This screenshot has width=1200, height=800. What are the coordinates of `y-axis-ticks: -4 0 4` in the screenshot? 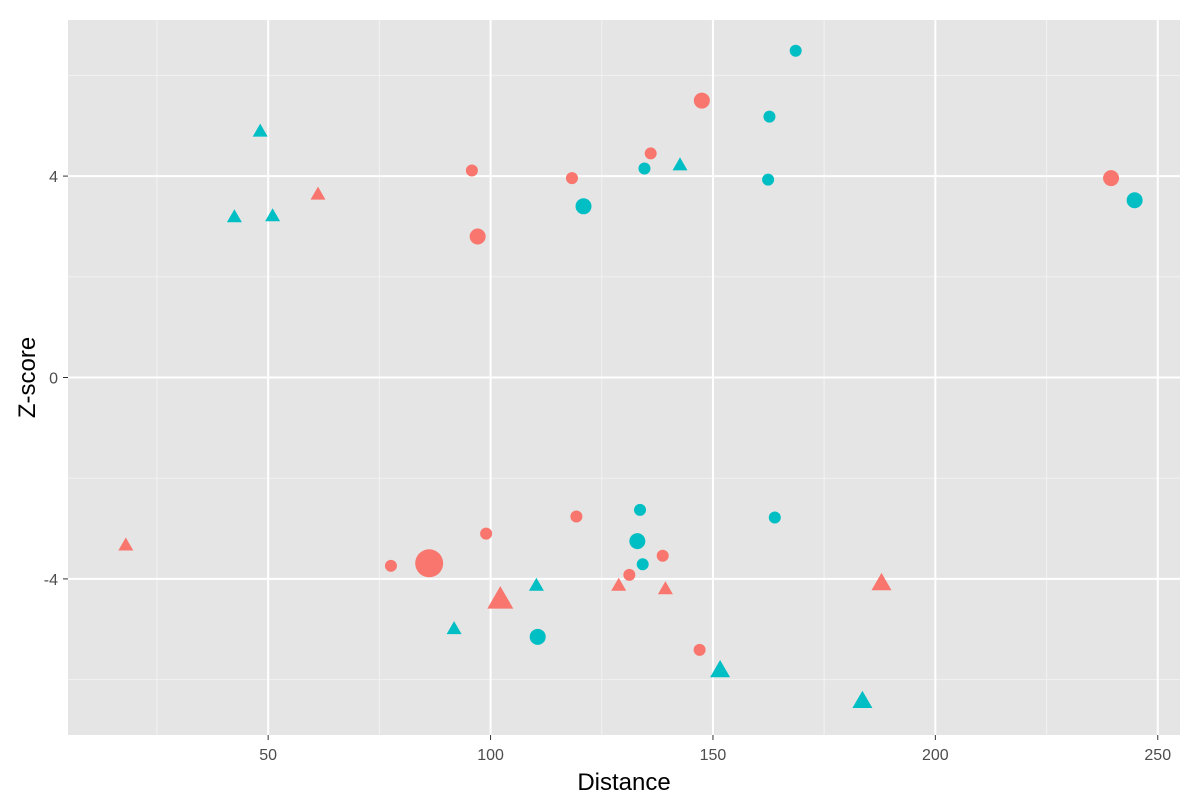 It's located at (56, 379).